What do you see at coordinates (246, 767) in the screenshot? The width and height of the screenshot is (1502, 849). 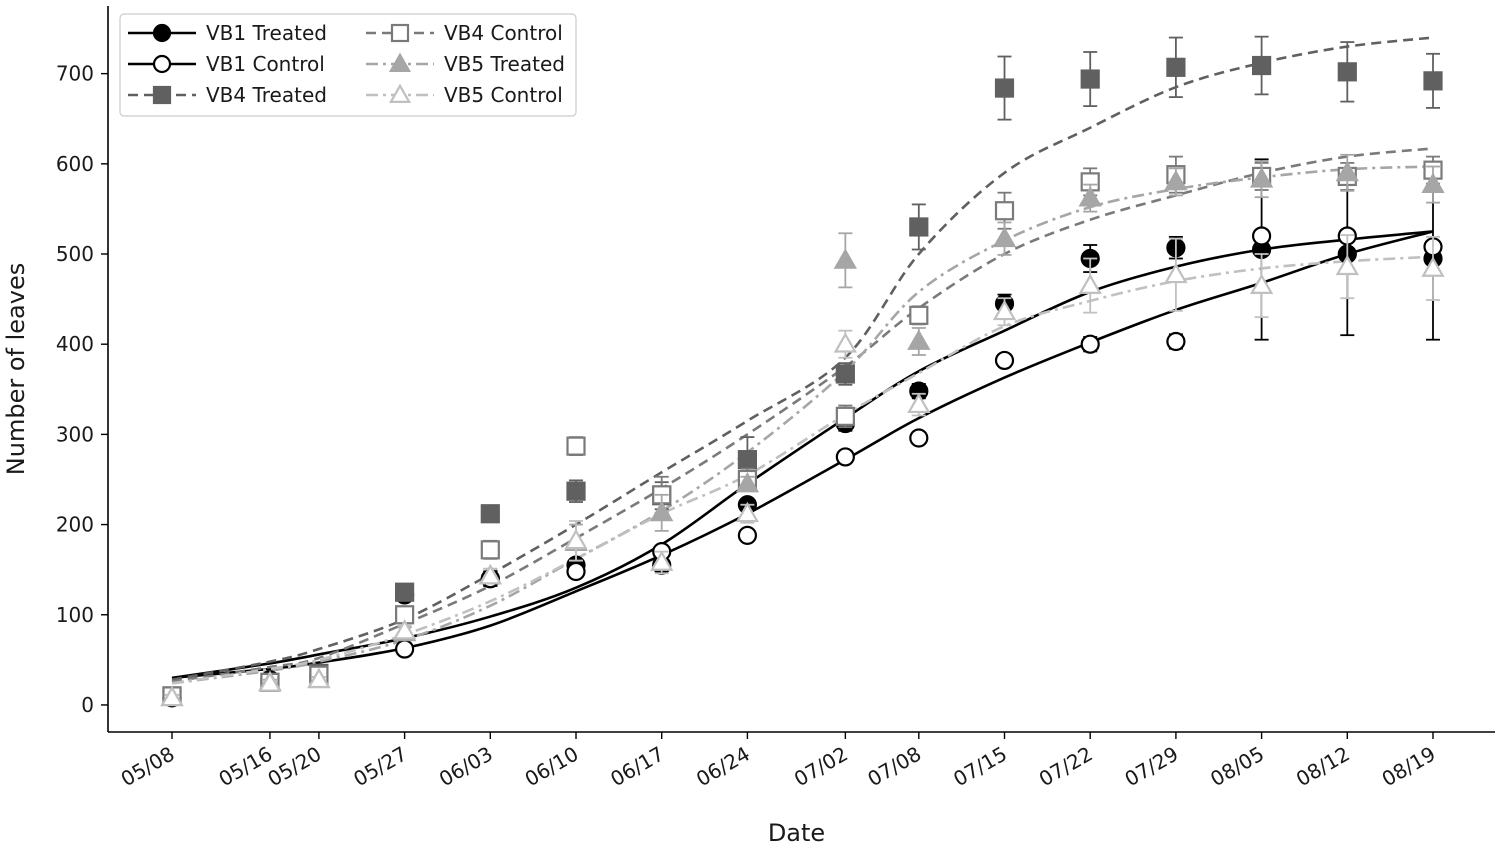 I see `x-tick-label: 05/16` at bounding box center [246, 767].